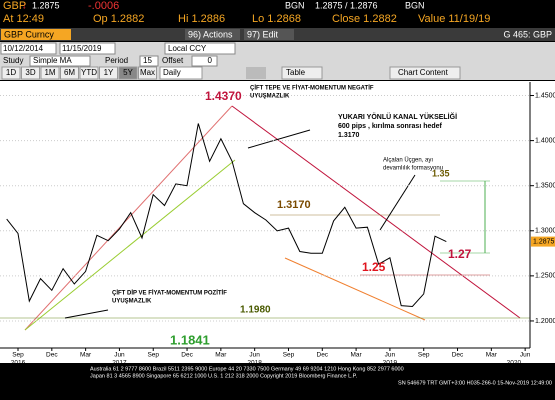  What do you see at coordinates (23, 48) in the screenshot?
I see `start-date: 10/12/2014` at bounding box center [23, 48].